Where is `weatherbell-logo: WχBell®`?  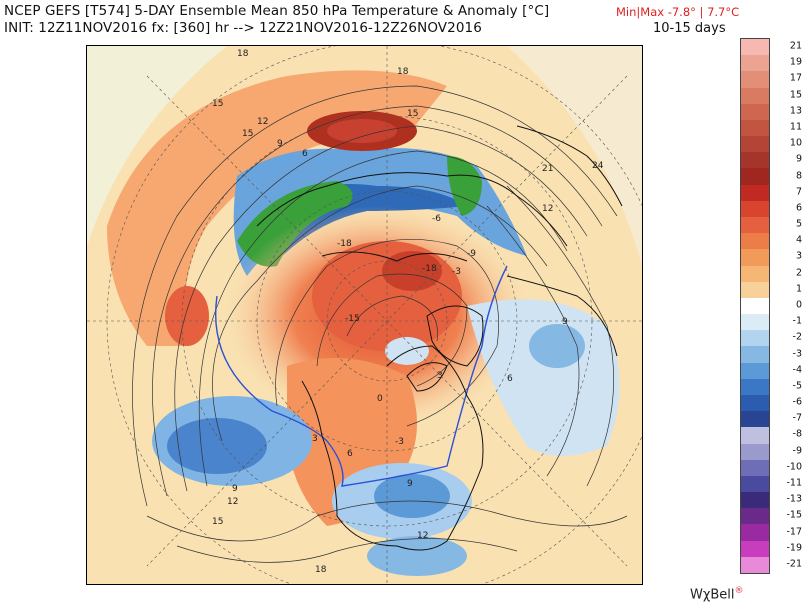 weatherbell-logo: WχBell® is located at coordinates (717, 594).